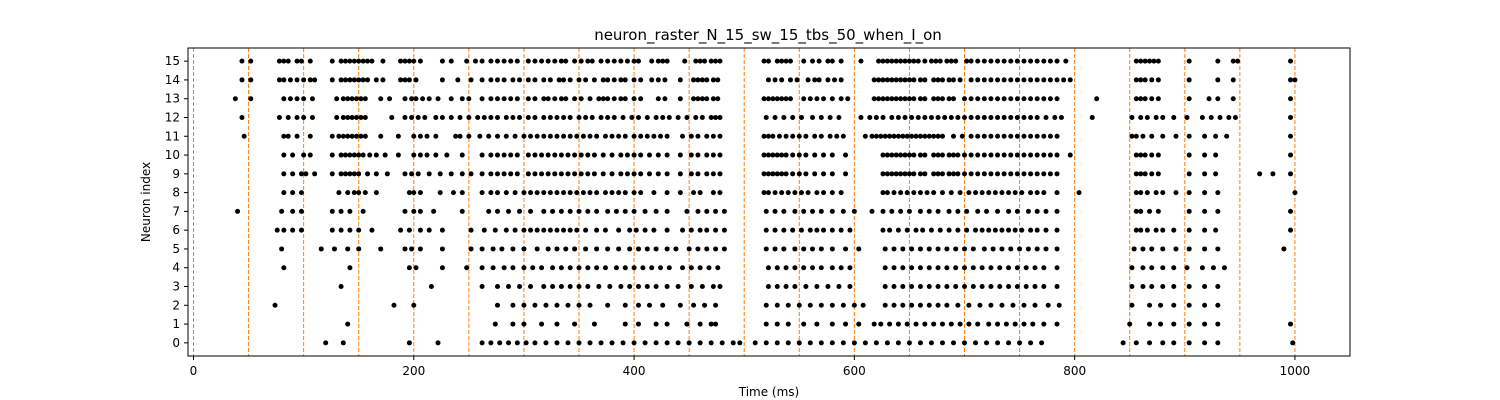  Describe the element at coordinates (413, 371) in the screenshot. I see `x-tick-label: 200` at that location.